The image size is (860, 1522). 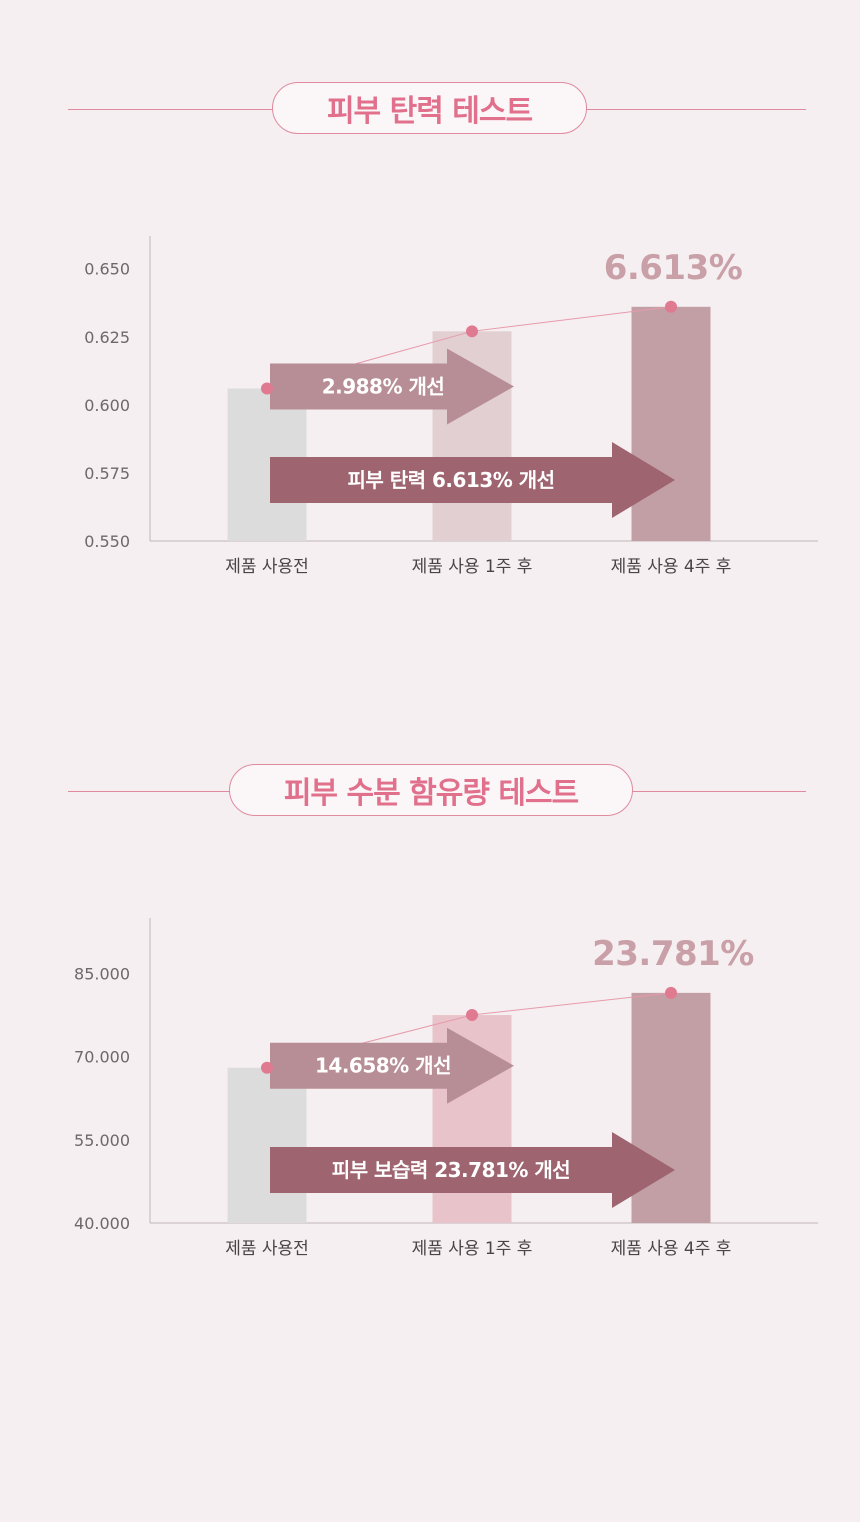 What do you see at coordinates (107, 269) in the screenshot?
I see `y-tick-label: 0.650` at bounding box center [107, 269].